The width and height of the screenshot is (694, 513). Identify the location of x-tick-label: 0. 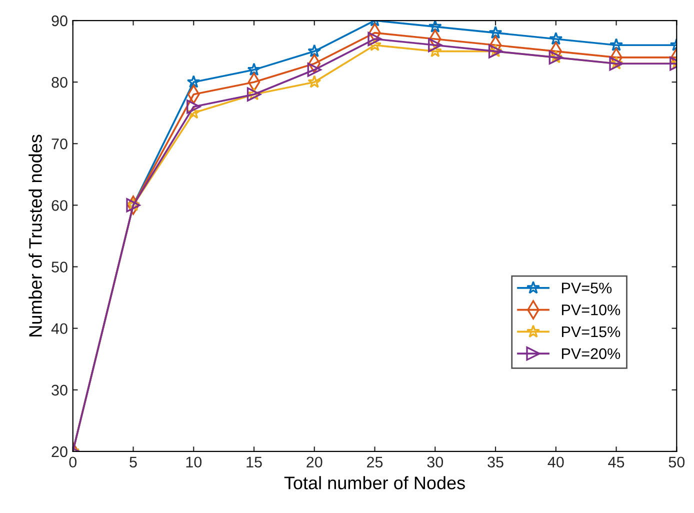
(73, 462).